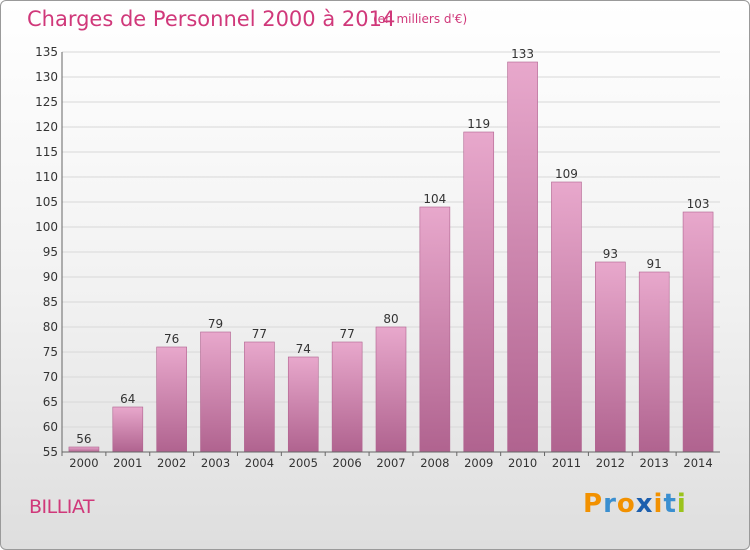 The height and width of the screenshot is (550, 750). Describe the element at coordinates (62, 507) in the screenshot. I see `commune-name: BILLIAT` at that location.